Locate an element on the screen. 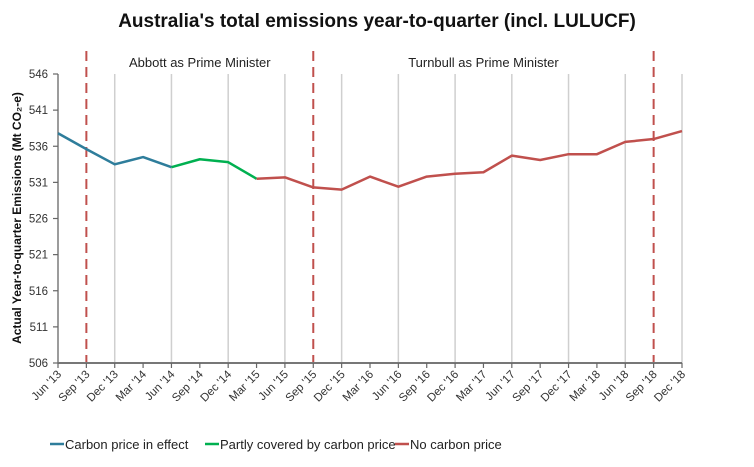 The width and height of the screenshot is (754, 467). x-tick-label: Mar '15 is located at coordinates (244, 386).